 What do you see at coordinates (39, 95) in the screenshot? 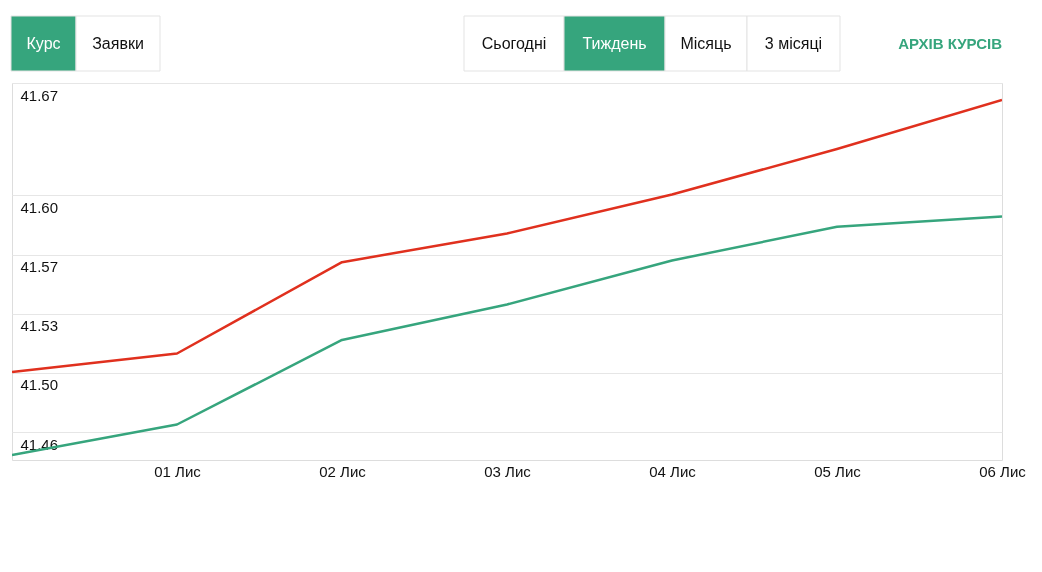
I see `y-tick-label: 41.67` at bounding box center [39, 95].